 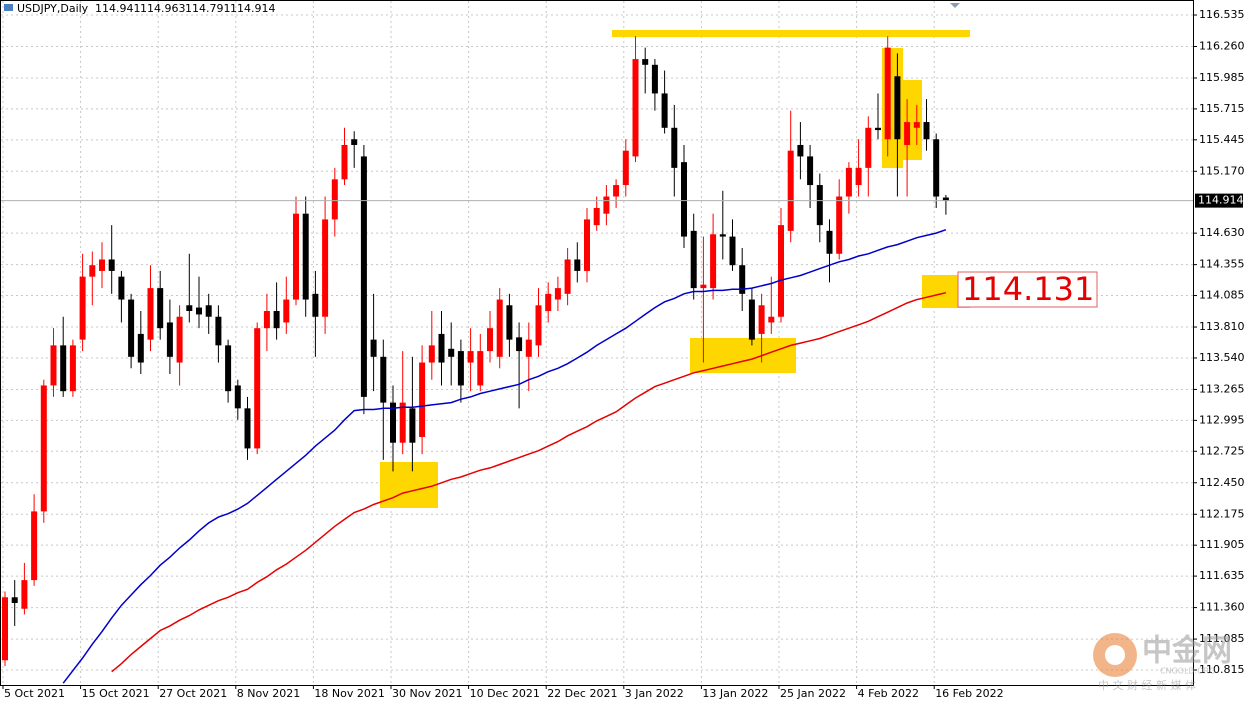 What do you see at coordinates (1222, 388) in the screenshot?
I see `y-tick-label: 113.265` at bounding box center [1222, 388].